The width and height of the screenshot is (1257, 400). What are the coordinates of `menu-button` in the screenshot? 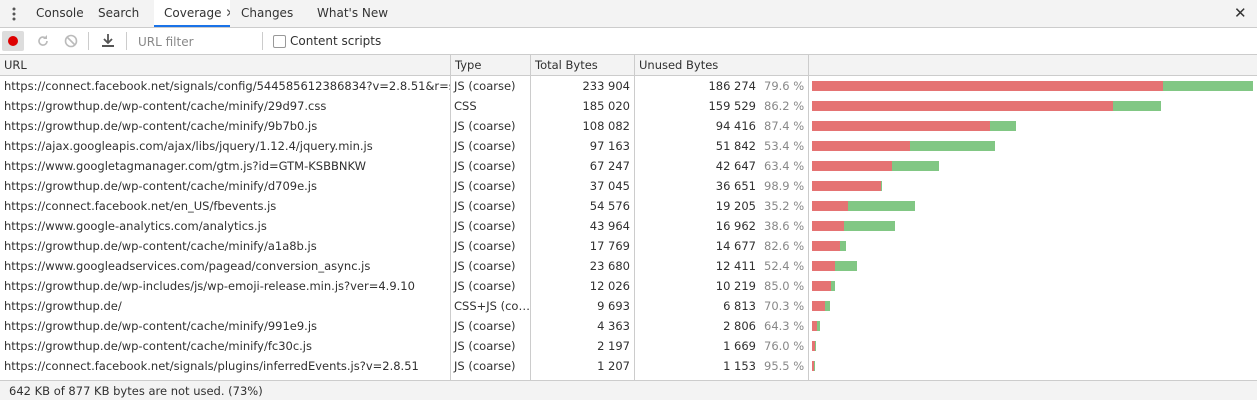 It's located at (14, 14).